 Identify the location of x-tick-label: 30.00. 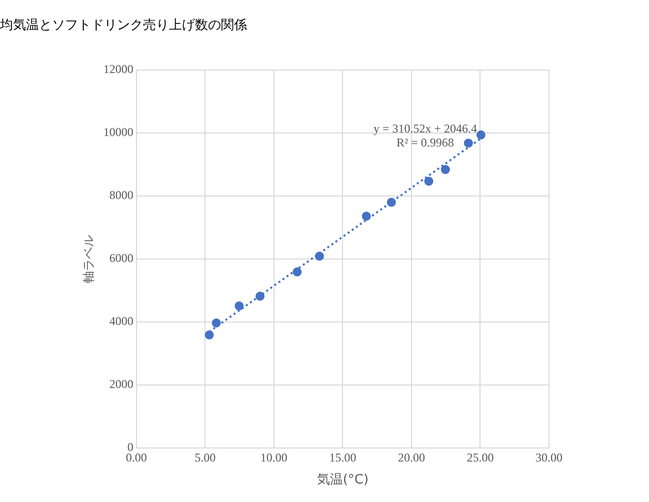
(549, 457).